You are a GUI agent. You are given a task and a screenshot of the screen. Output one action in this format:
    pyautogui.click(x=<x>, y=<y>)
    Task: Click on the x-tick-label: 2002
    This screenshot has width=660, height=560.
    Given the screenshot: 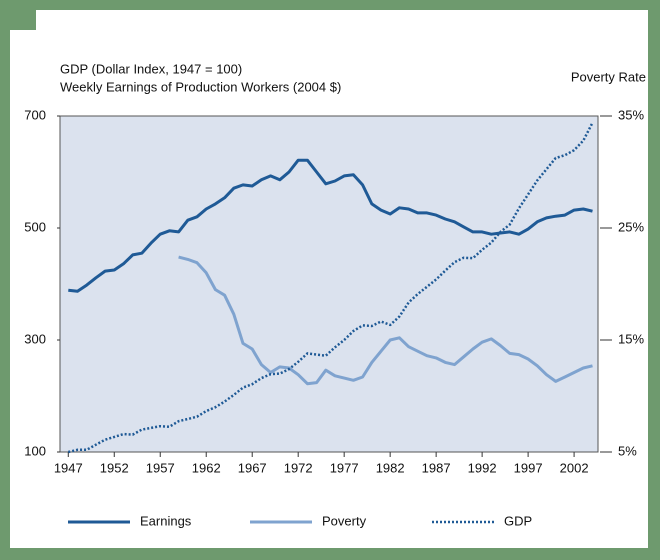 What is the action you would take?
    pyautogui.click(x=574, y=467)
    